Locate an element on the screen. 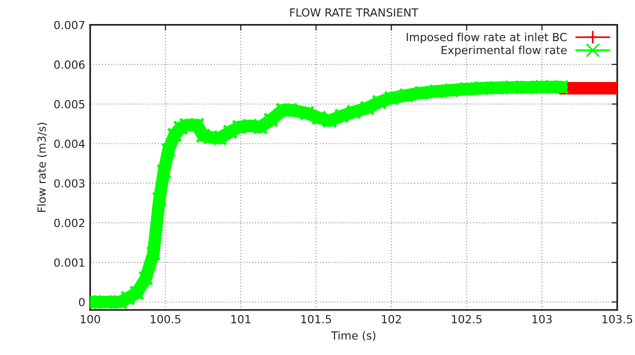 The image size is (635, 355). x-tick-label: 100.5 is located at coordinates (165, 319).